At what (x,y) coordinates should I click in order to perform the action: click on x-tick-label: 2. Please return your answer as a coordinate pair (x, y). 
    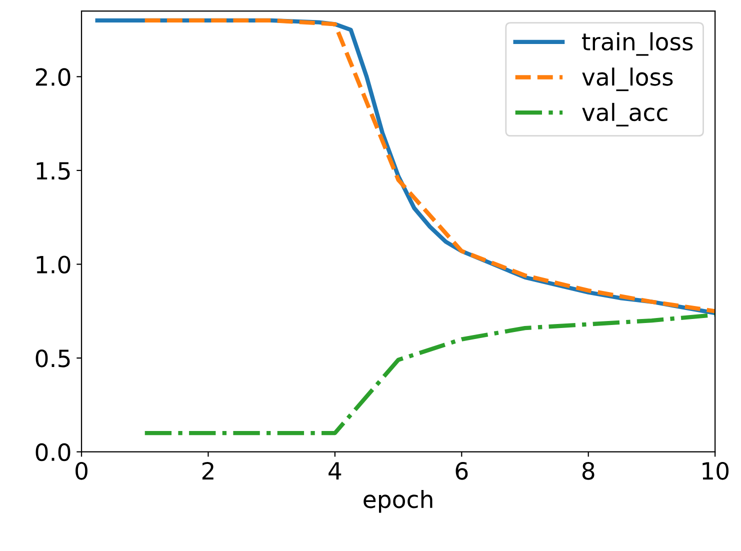
    Looking at the image, I should click on (208, 471).